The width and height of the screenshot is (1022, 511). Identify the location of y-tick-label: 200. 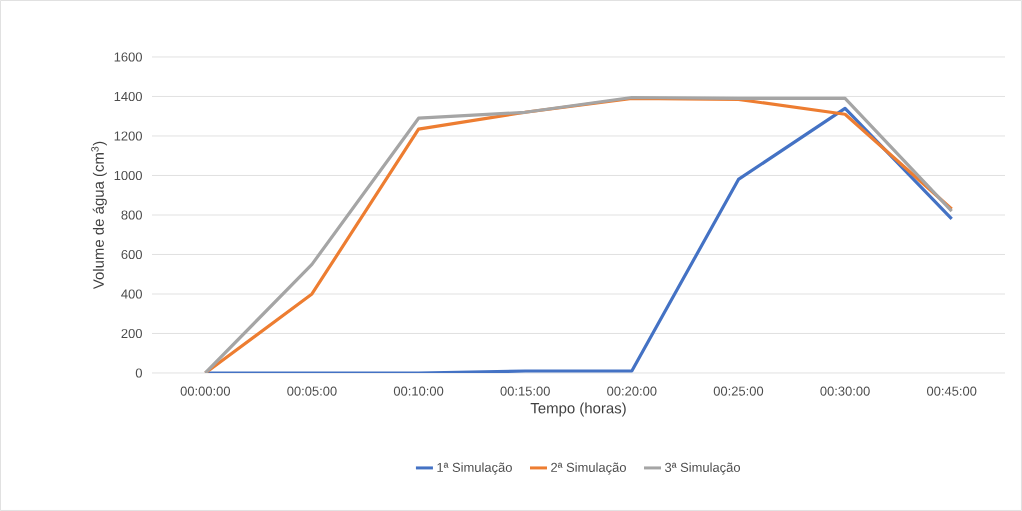
(131, 333).